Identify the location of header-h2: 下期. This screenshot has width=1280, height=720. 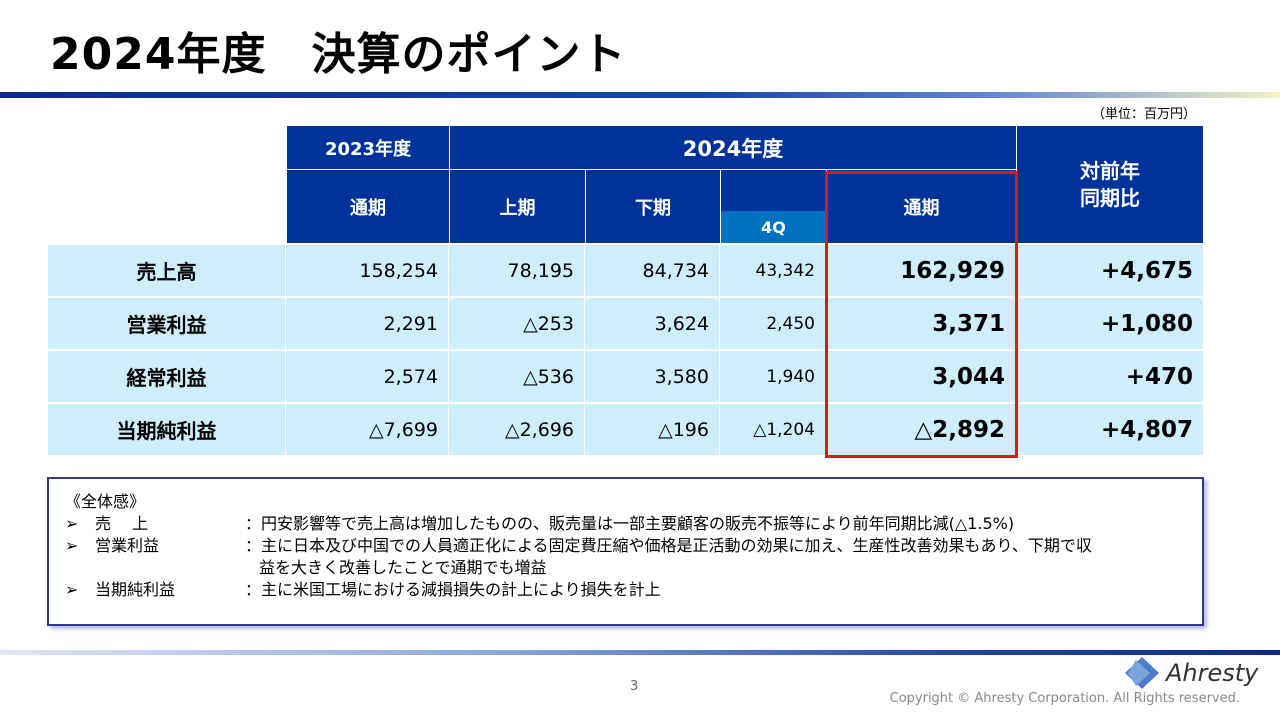
(653, 206).